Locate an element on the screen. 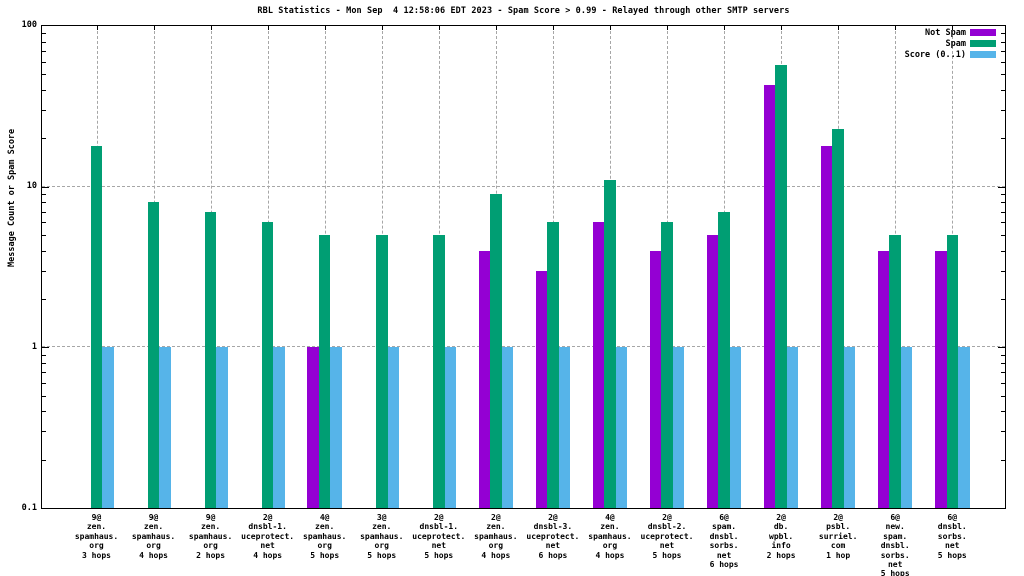  x-axis-label-line: 6 hops is located at coordinates (553, 555).